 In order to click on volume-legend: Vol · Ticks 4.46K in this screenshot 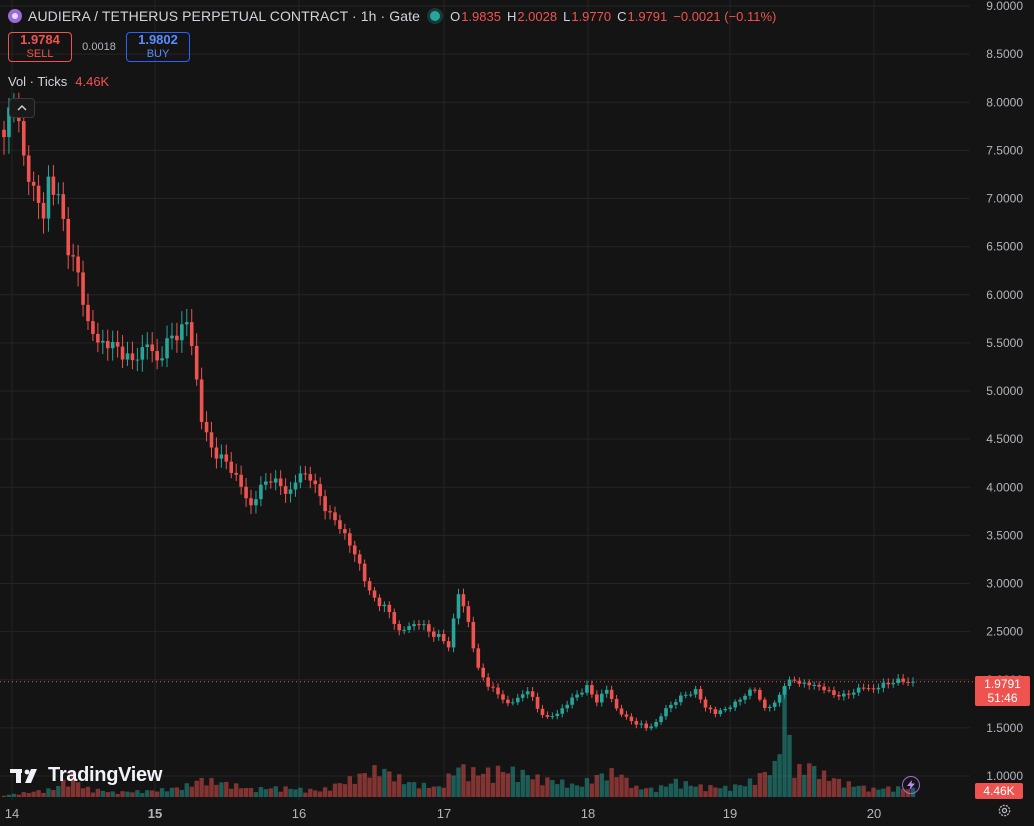, I will do `click(58, 81)`.